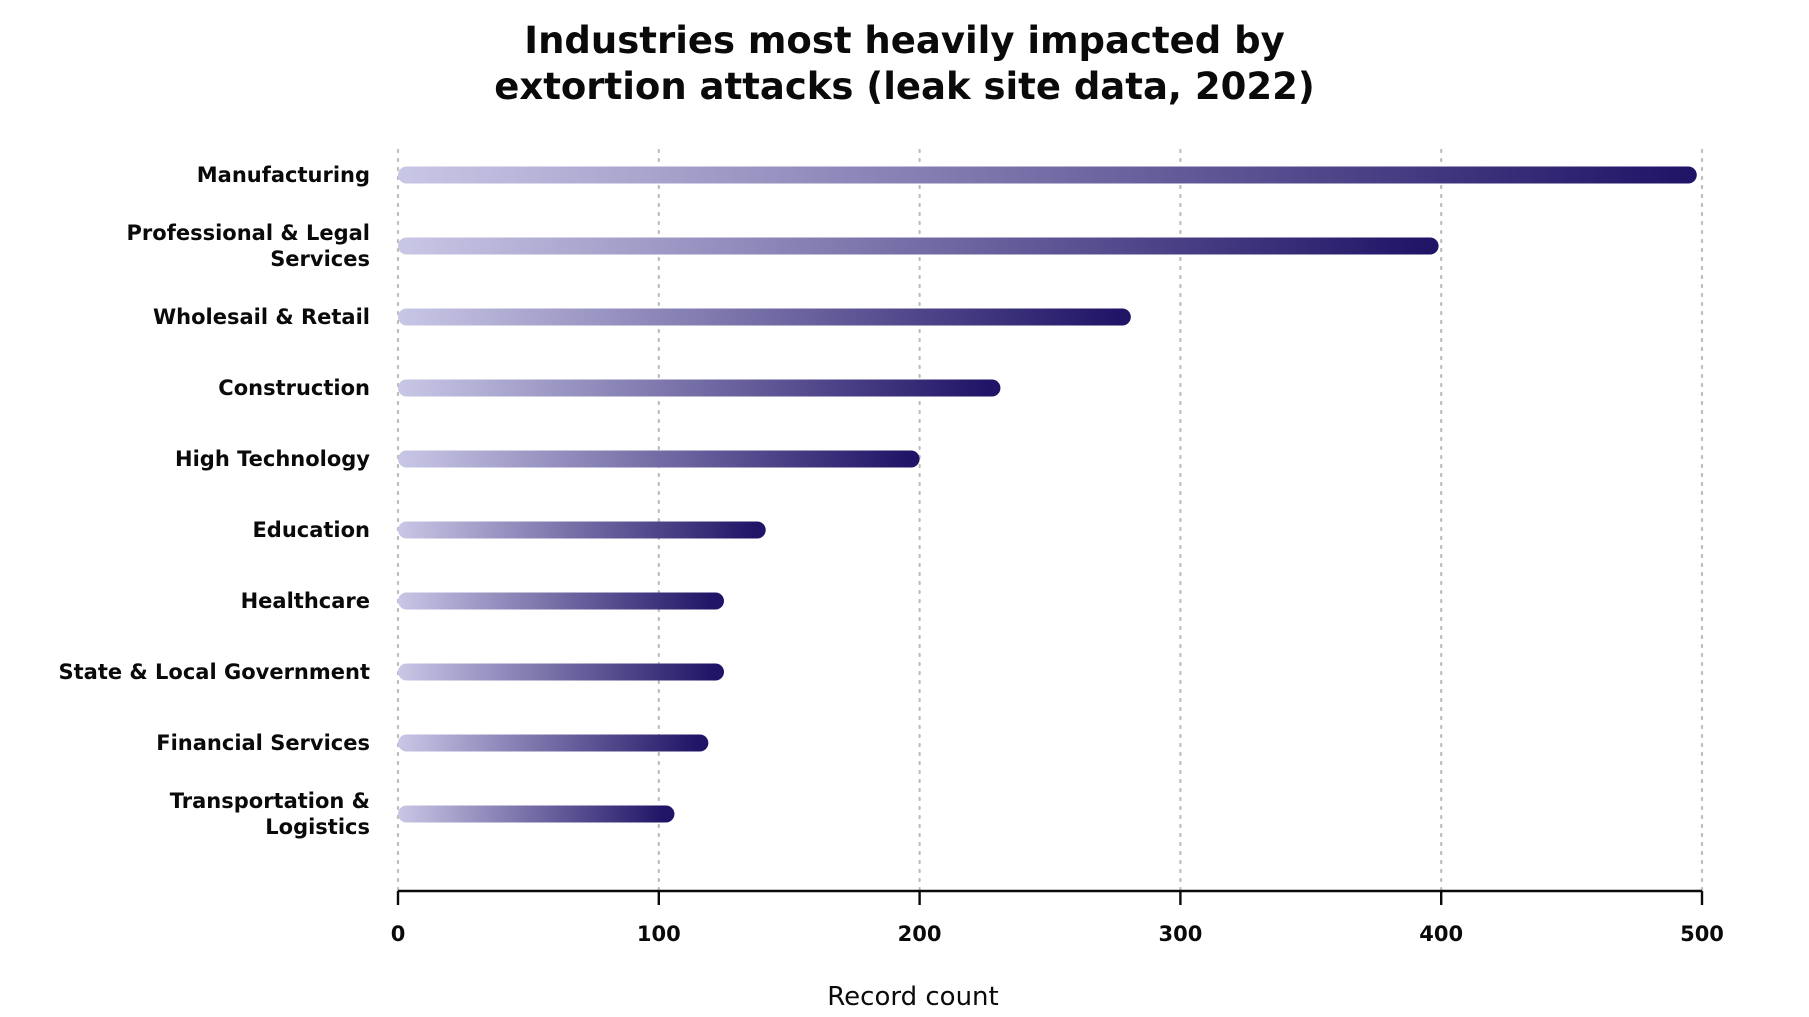 The width and height of the screenshot is (1809, 1017). I want to click on category-label-2: Wholesail & Retail, so click(261, 317).